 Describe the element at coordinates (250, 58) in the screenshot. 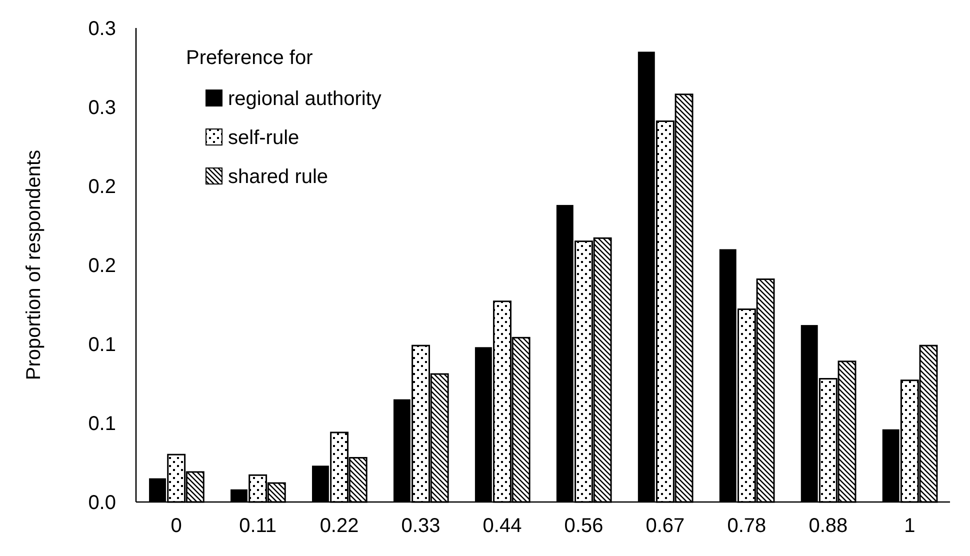

I see `legend-title: Preference for` at that location.